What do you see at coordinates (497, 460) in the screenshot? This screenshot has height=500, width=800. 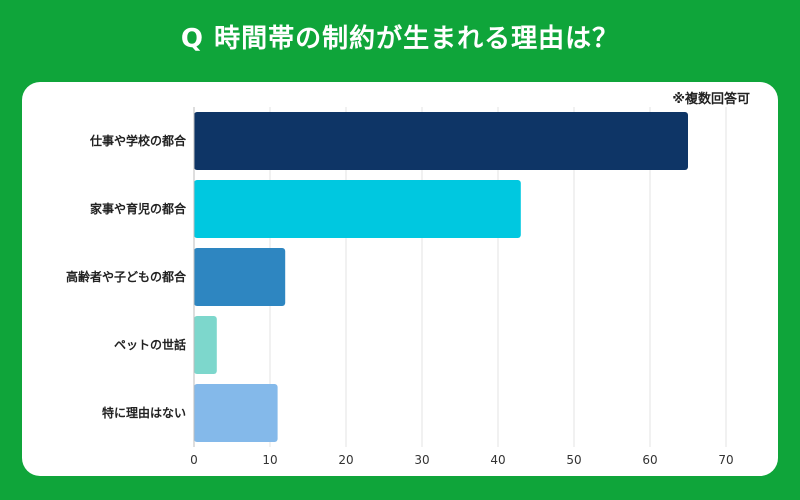 I see `x-tick-label: 40` at bounding box center [497, 460].